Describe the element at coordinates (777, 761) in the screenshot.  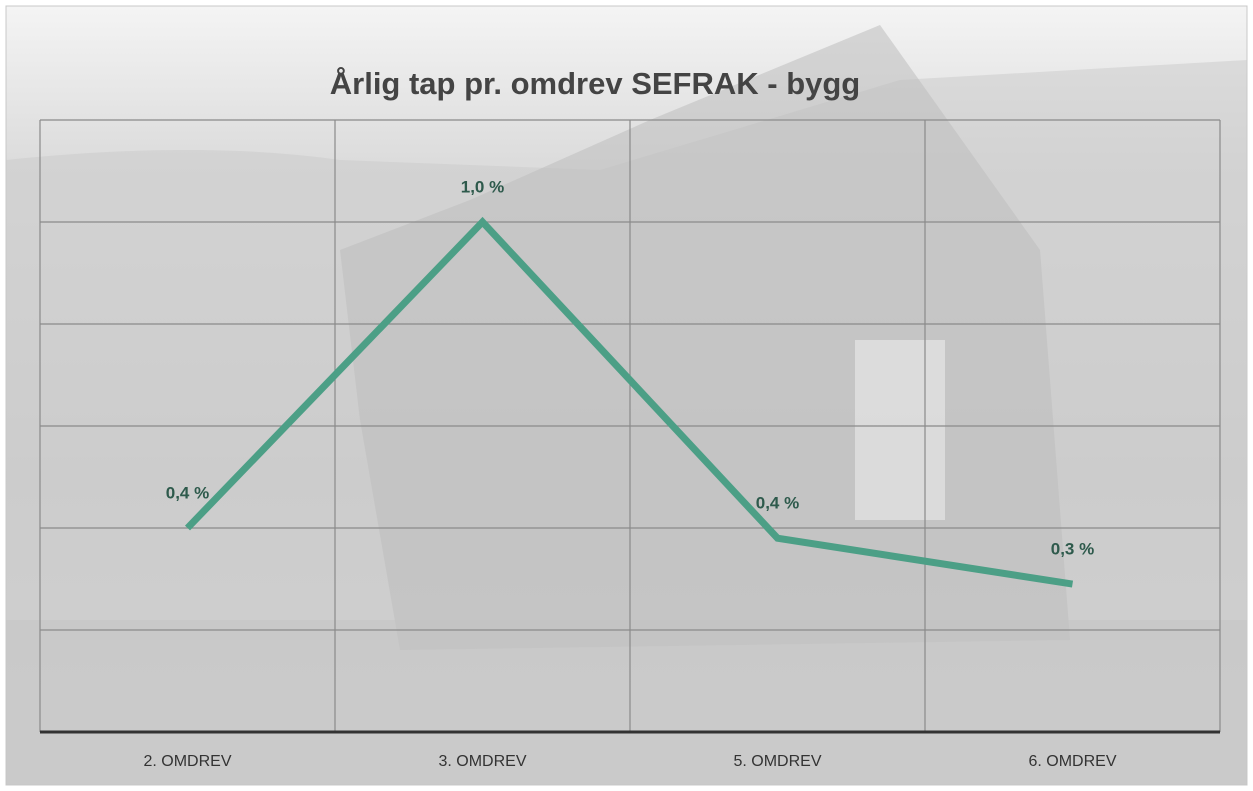
I see `x-tick-label: 5. OMDREV` at that location.